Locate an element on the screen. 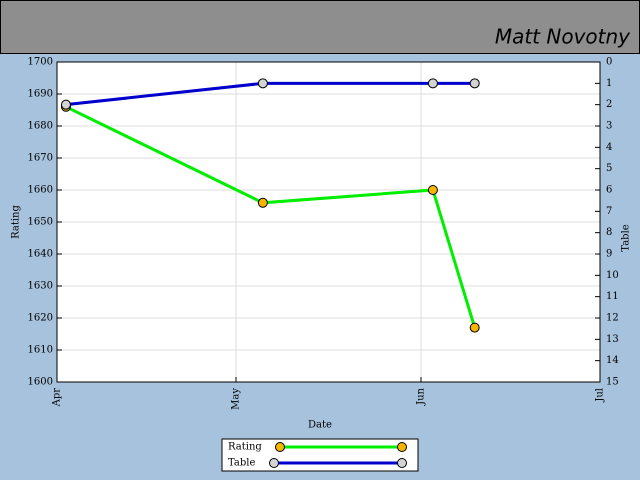 This screenshot has width=640, height=484. user-name: Matt Novotny is located at coordinates (563, 37).